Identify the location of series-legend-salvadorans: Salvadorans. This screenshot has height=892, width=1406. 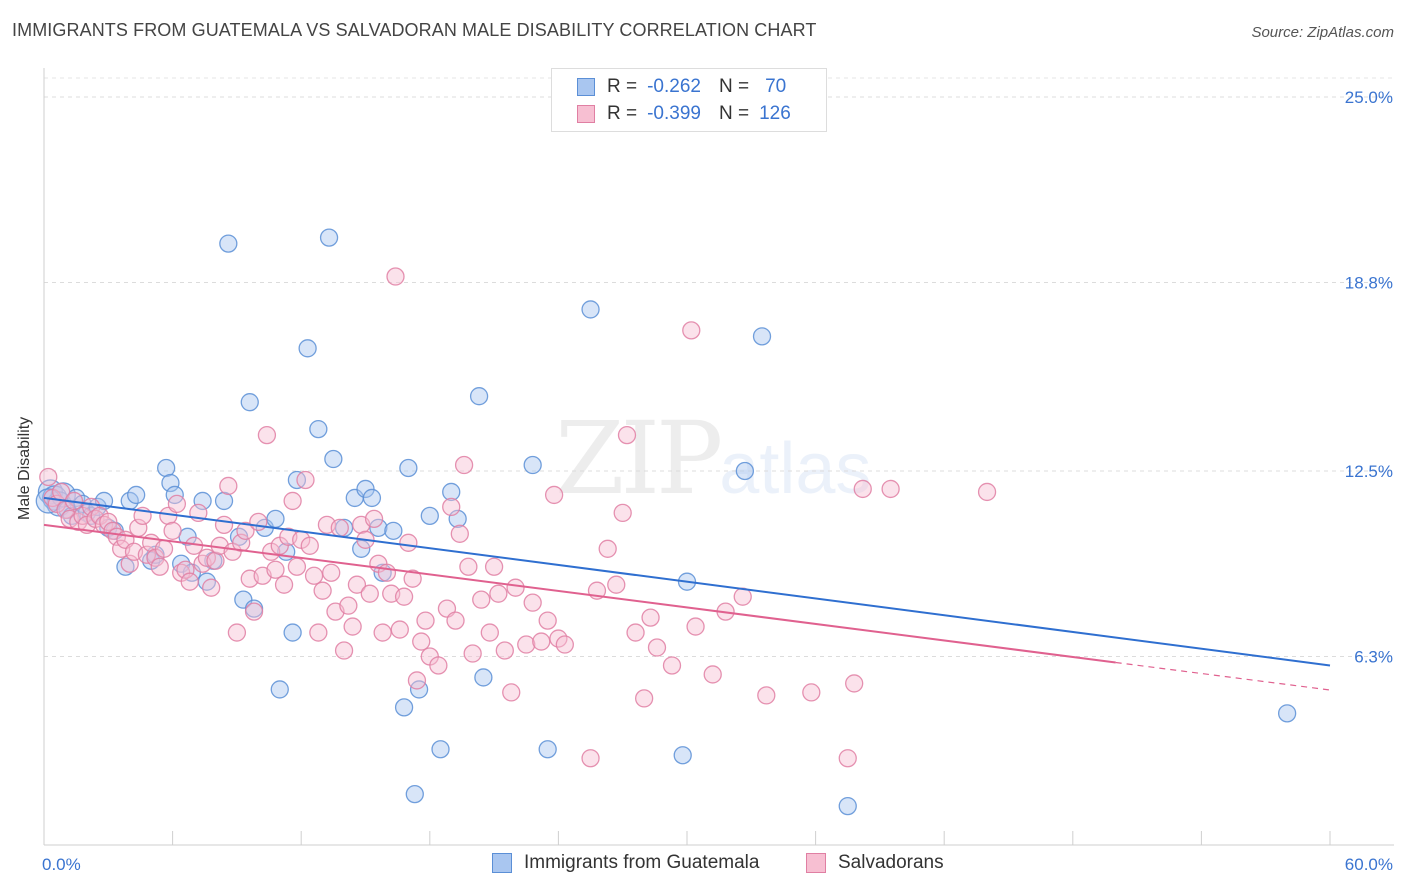
(875, 863).